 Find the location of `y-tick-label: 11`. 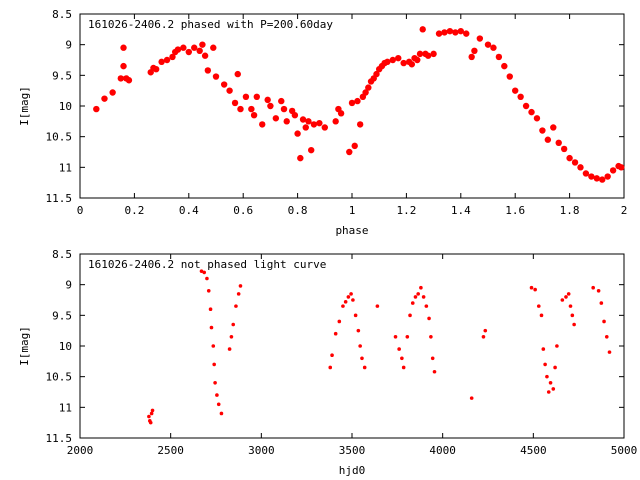

y-tick-label: 11 is located at coordinates (65, 167).